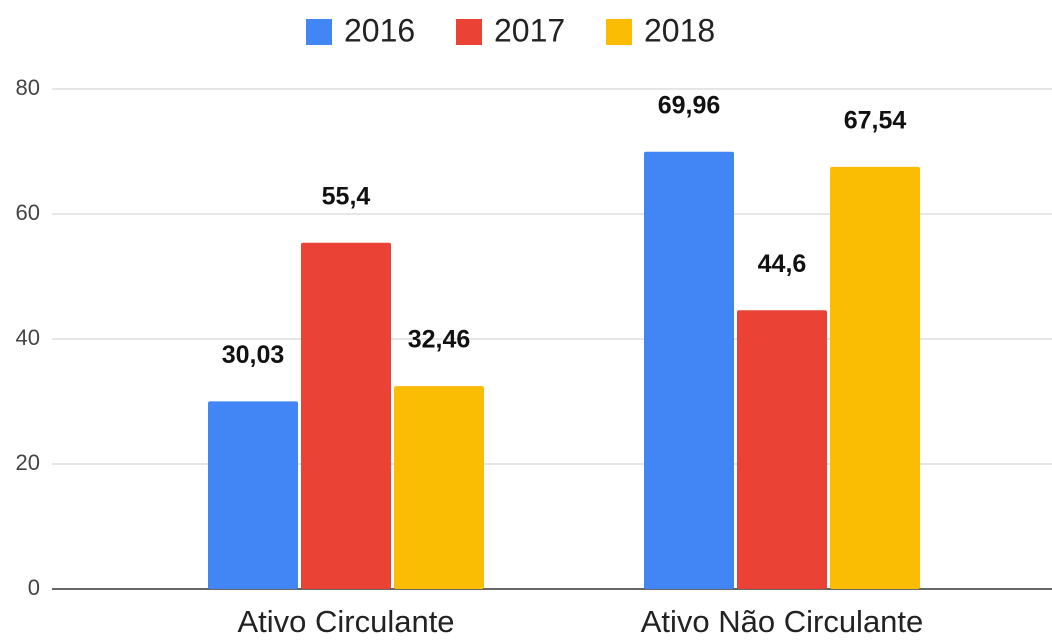  Describe the element at coordinates (379, 30) in the screenshot. I see `legend-label: 2016` at that location.